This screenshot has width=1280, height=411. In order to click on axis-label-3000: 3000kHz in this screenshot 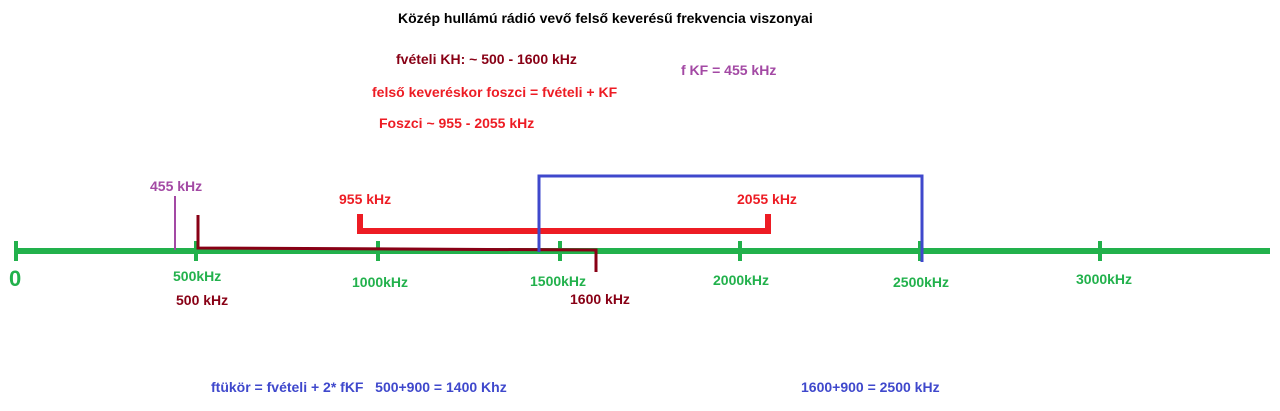, I will do `click(1104, 279)`.